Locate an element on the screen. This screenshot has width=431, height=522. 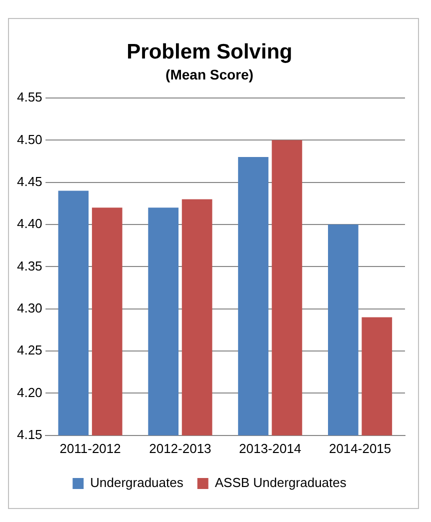
x-tick-label: 2011-2012 is located at coordinates (90, 448).